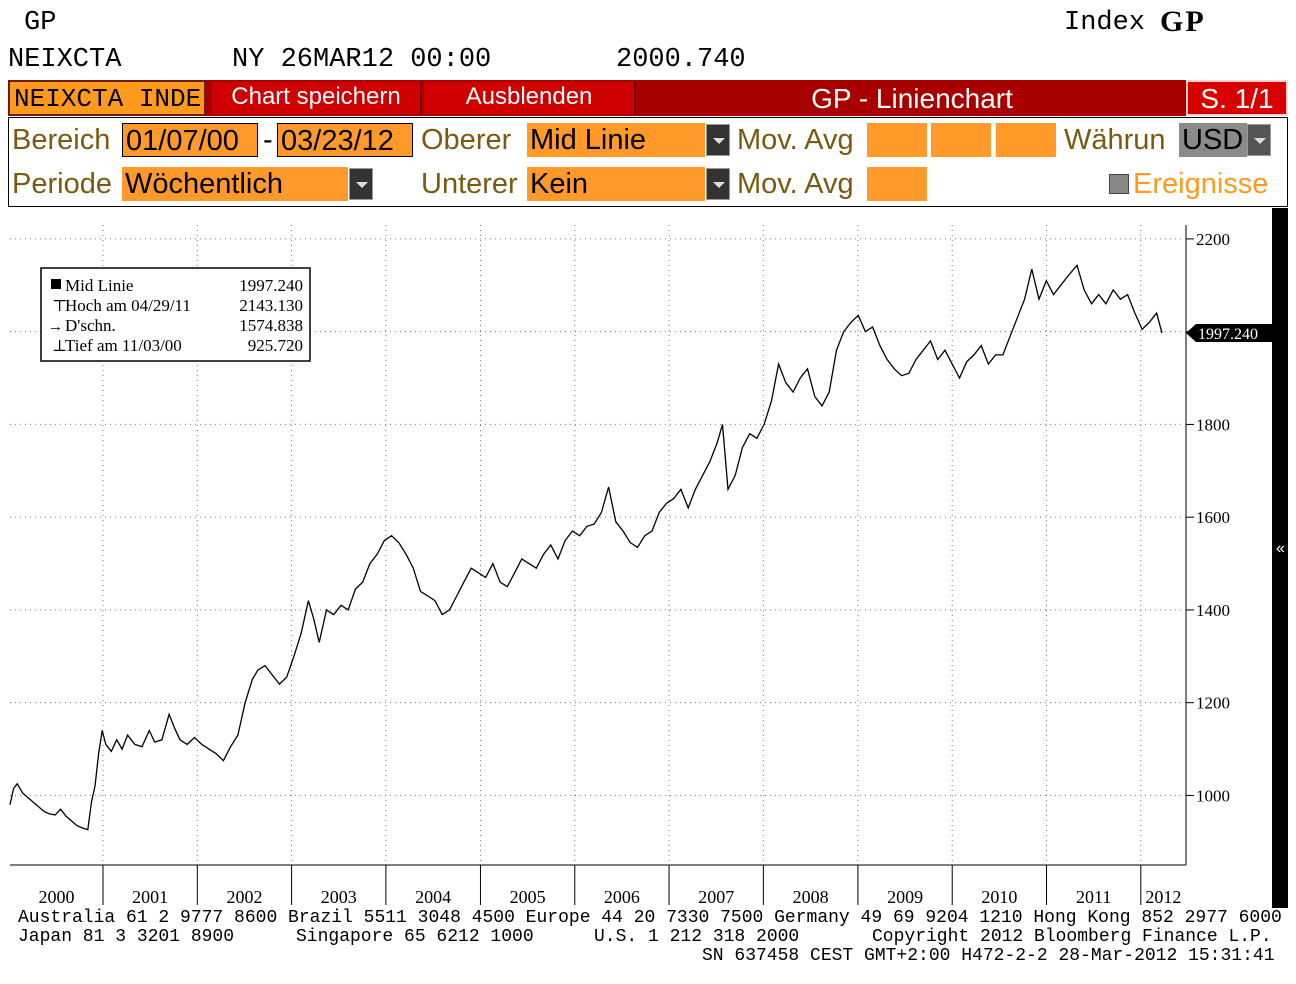 Image resolution: width=1296 pixels, height=984 pixels. What do you see at coordinates (1072, 937) in the screenshot?
I see `footer-copyright: Copyright 2012 Bloomberg Finance L.P.` at bounding box center [1072, 937].